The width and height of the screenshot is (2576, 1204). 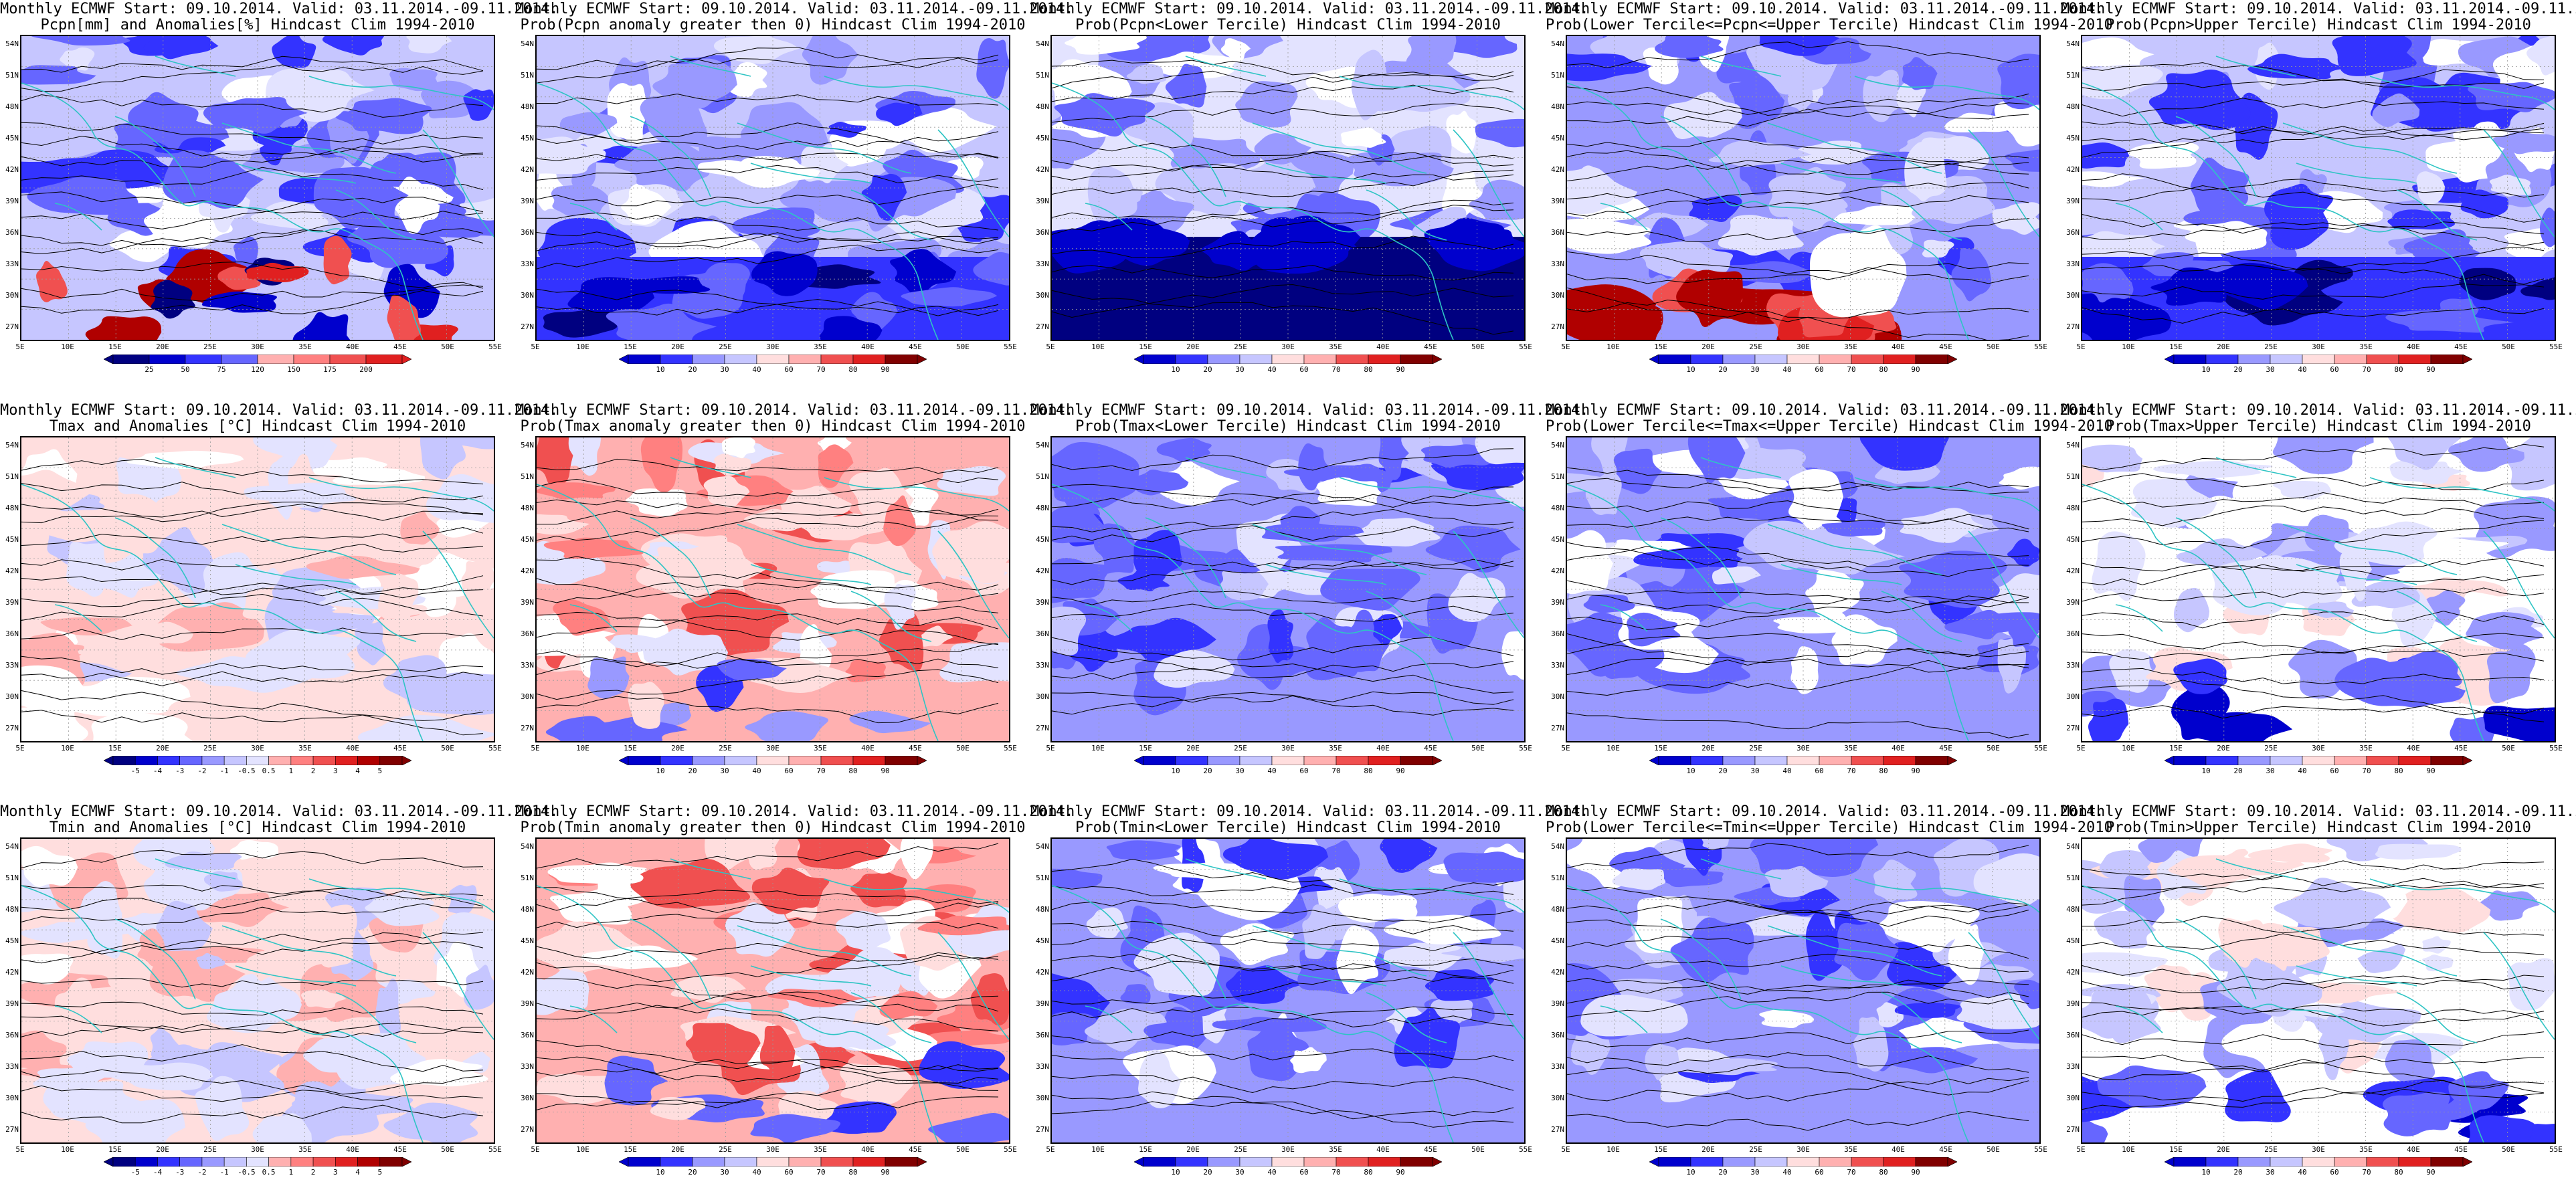 What do you see at coordinates (1993, 1149) in the screenshot?
I see `longitude-label: 50E` at bounding box center [1993, 1149].